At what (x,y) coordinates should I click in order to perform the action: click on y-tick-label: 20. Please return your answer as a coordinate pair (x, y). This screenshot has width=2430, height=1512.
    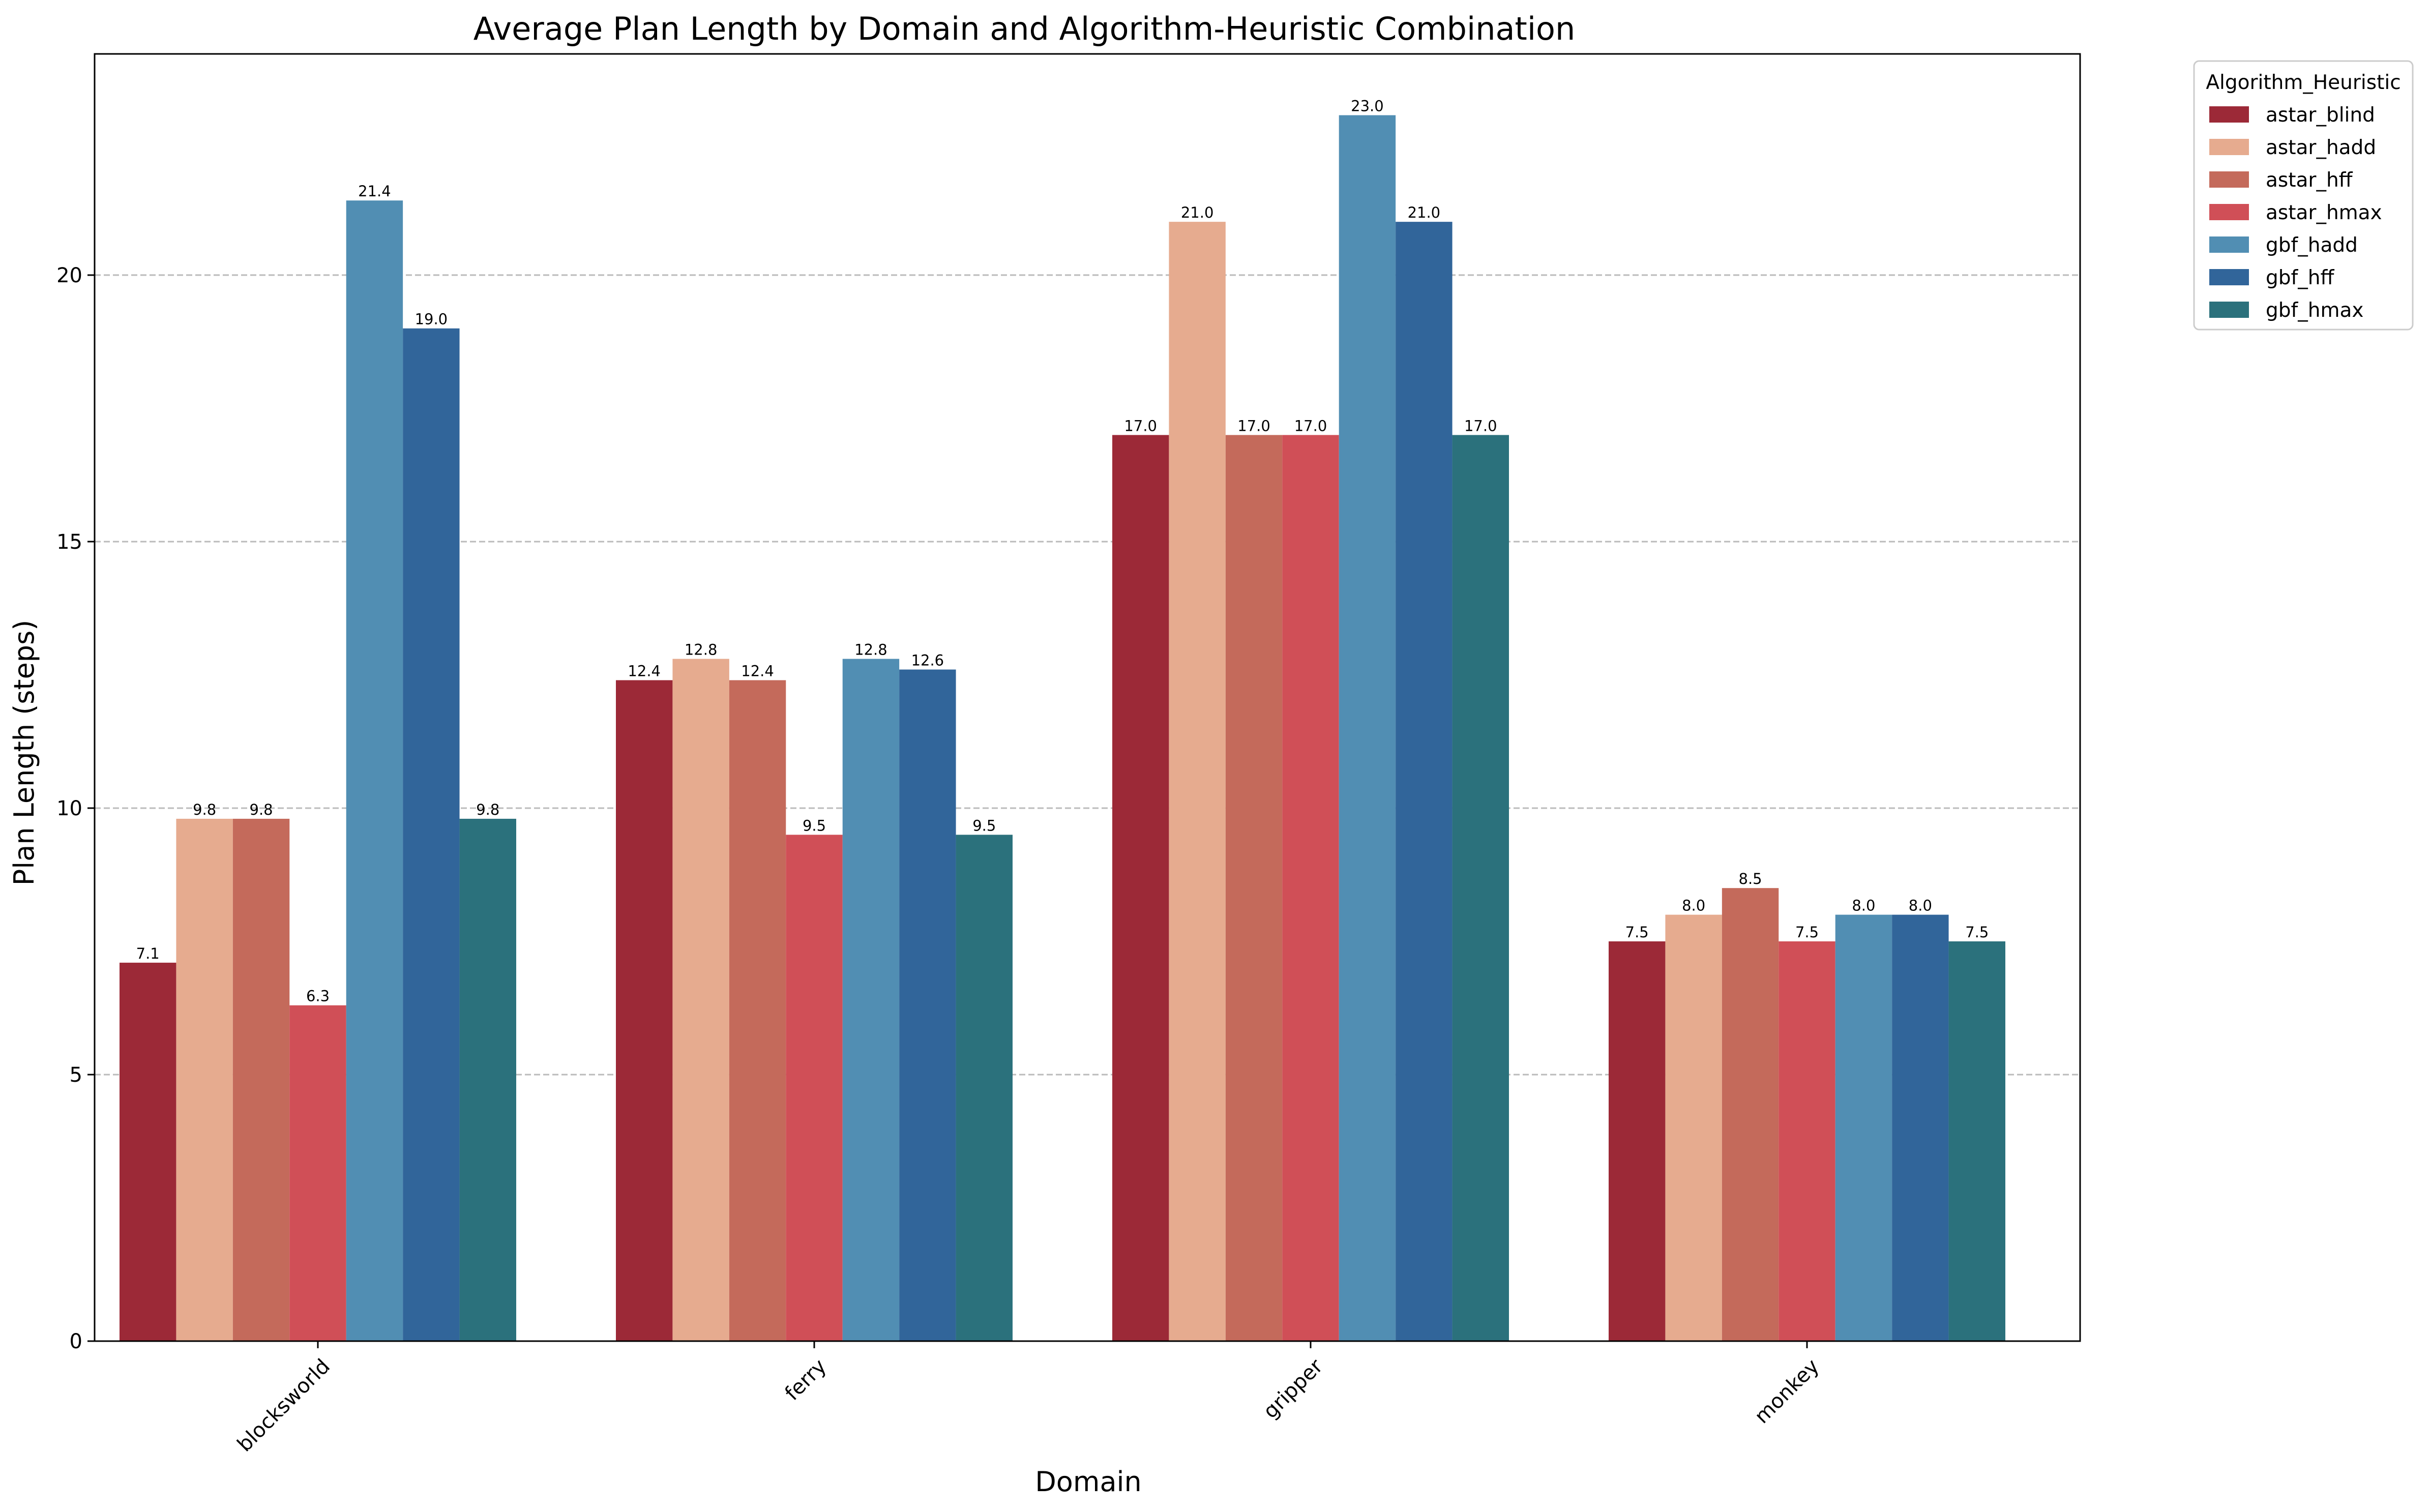
    Looking at the image, I should click on (69, 275).